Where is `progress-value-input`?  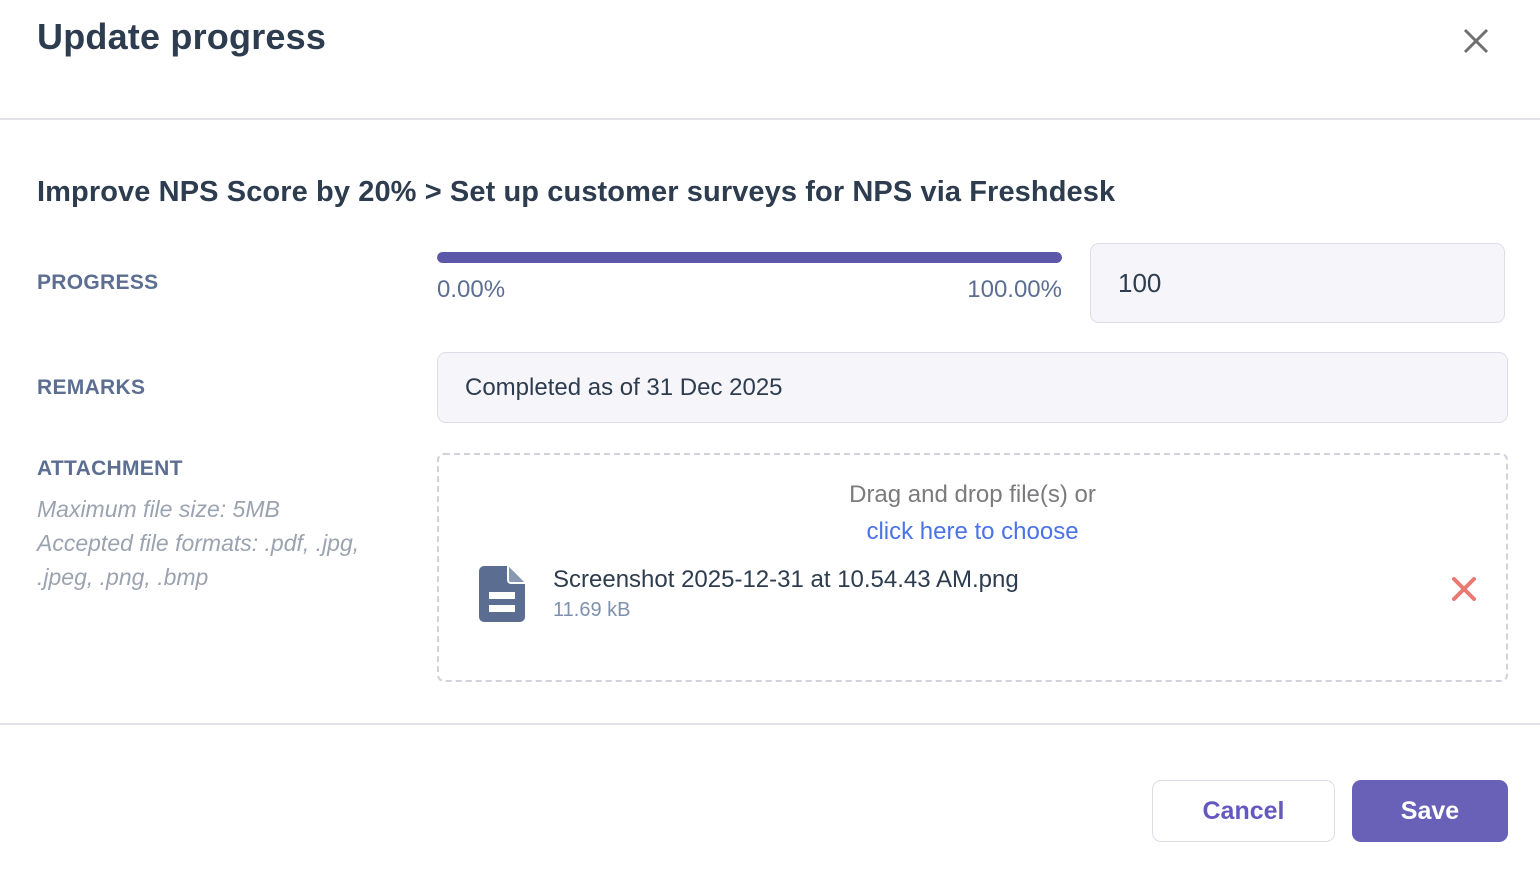
progress-value-input is located at coordinates (1297, 283).